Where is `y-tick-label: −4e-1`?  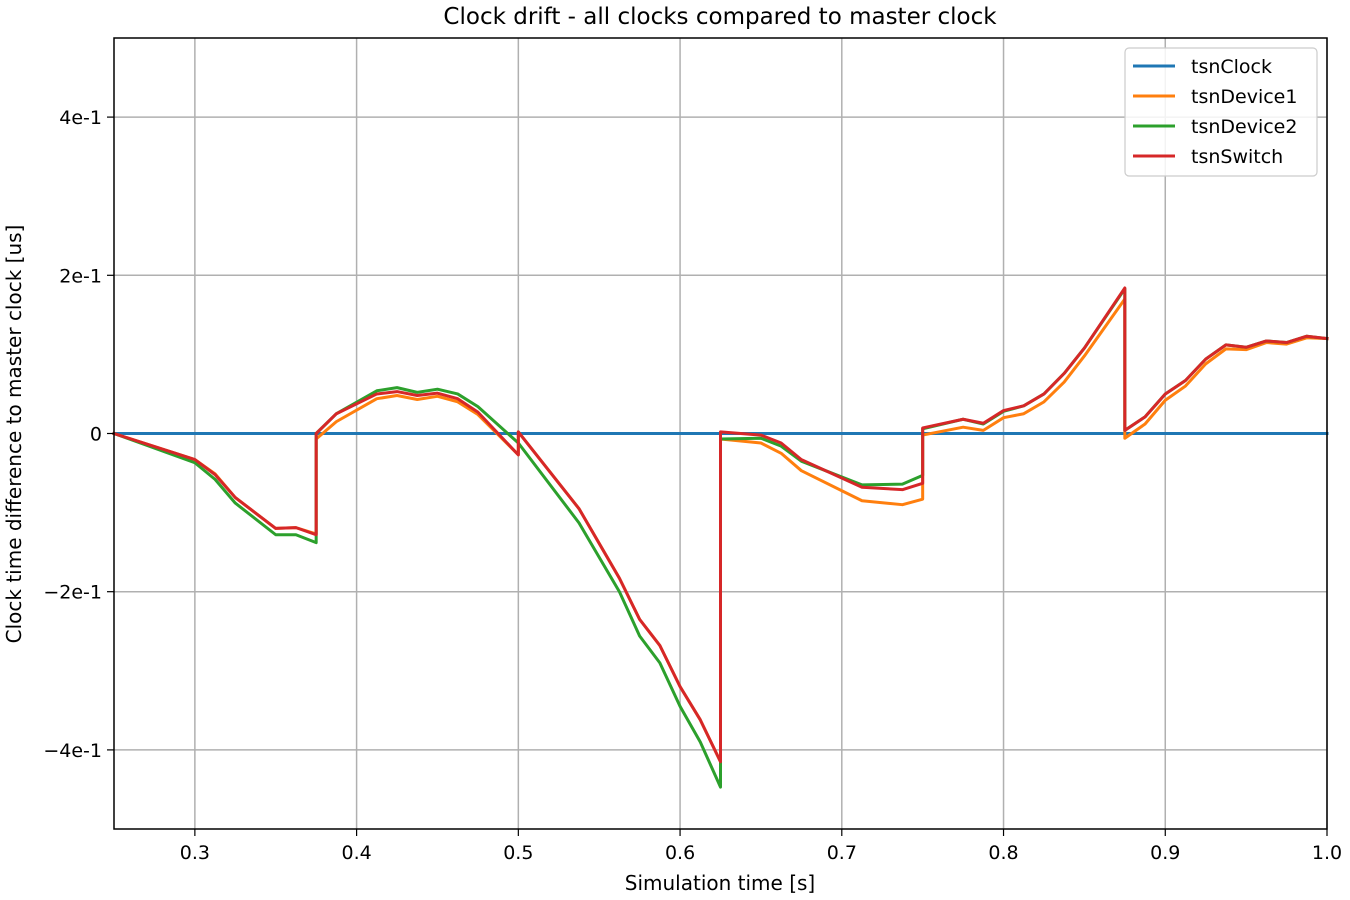 y-tick-label: −4e-1 is located at coordinates (72, 751).